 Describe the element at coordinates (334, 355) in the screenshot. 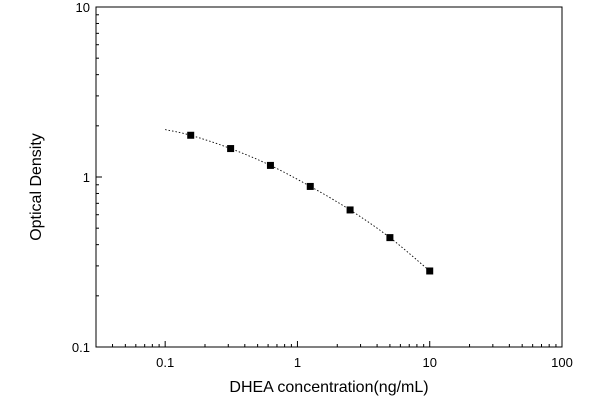

I see `x-axis-ticks: 0.1 1 10 100` at that location.